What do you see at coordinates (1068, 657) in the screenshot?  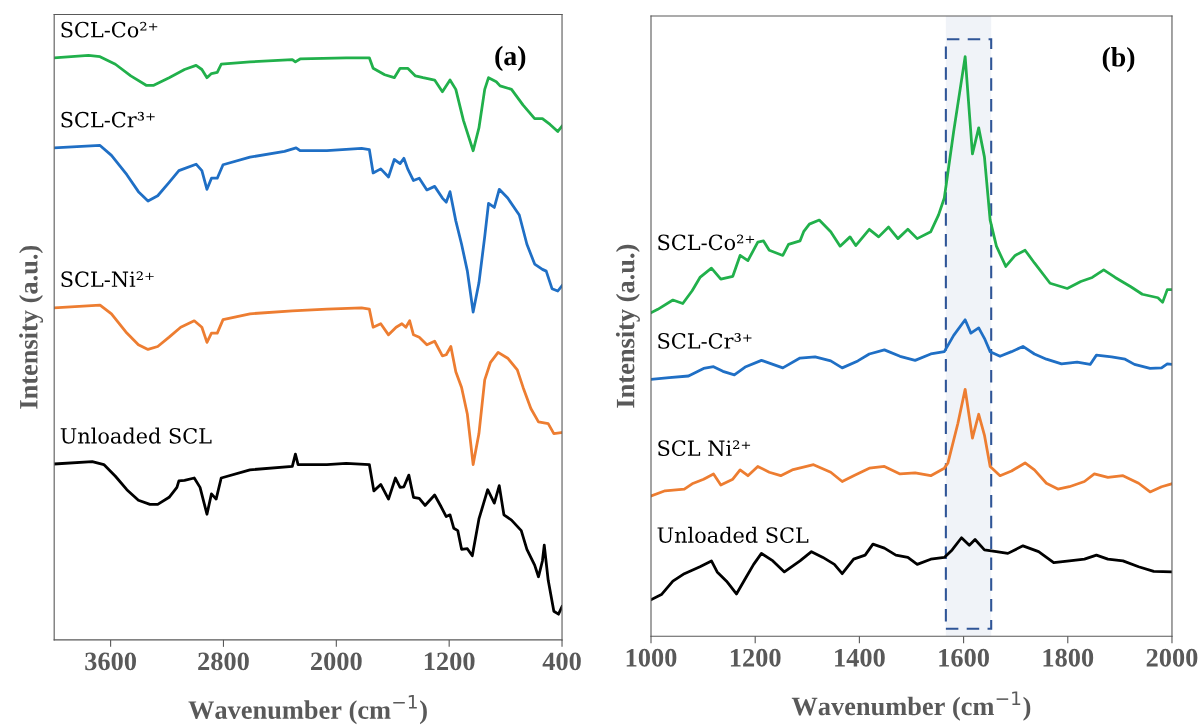 I see `x-tick-label: 1800` at bounding box center [1068, 657].